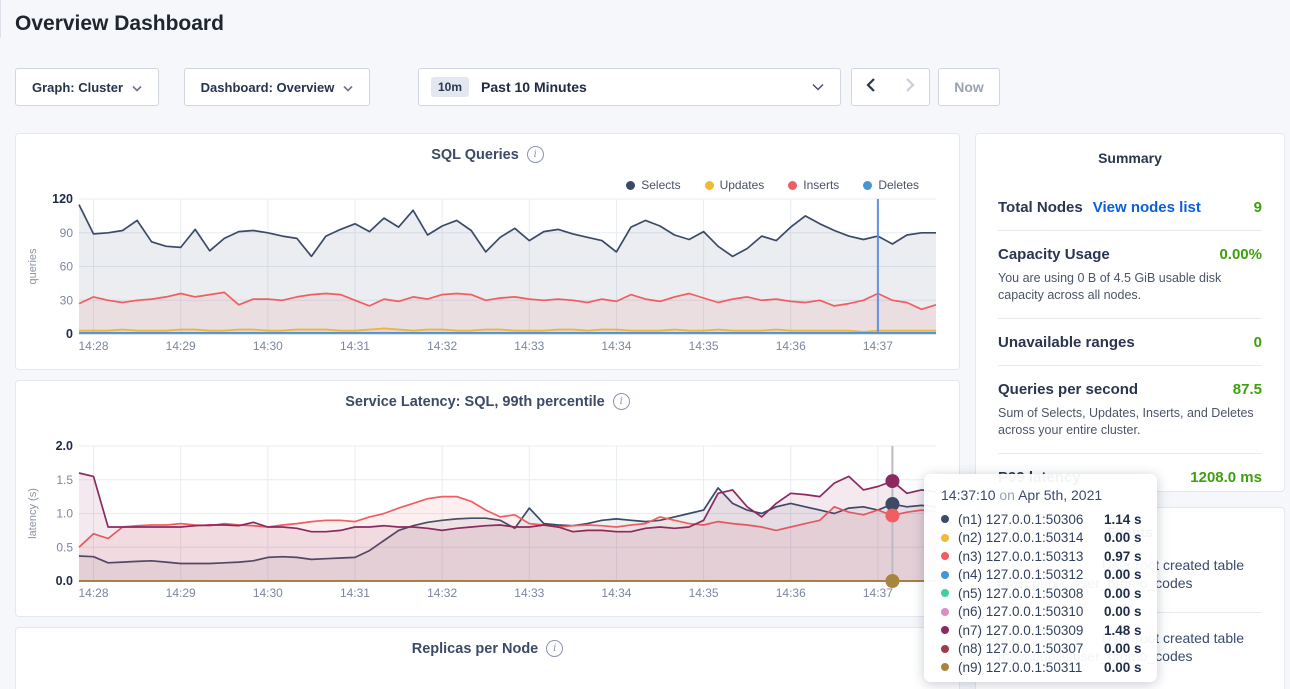  Describe the element at coordinates (1123, 519) in the screenshot. I see `tooltip-node-value: 1.14 s` at that location.